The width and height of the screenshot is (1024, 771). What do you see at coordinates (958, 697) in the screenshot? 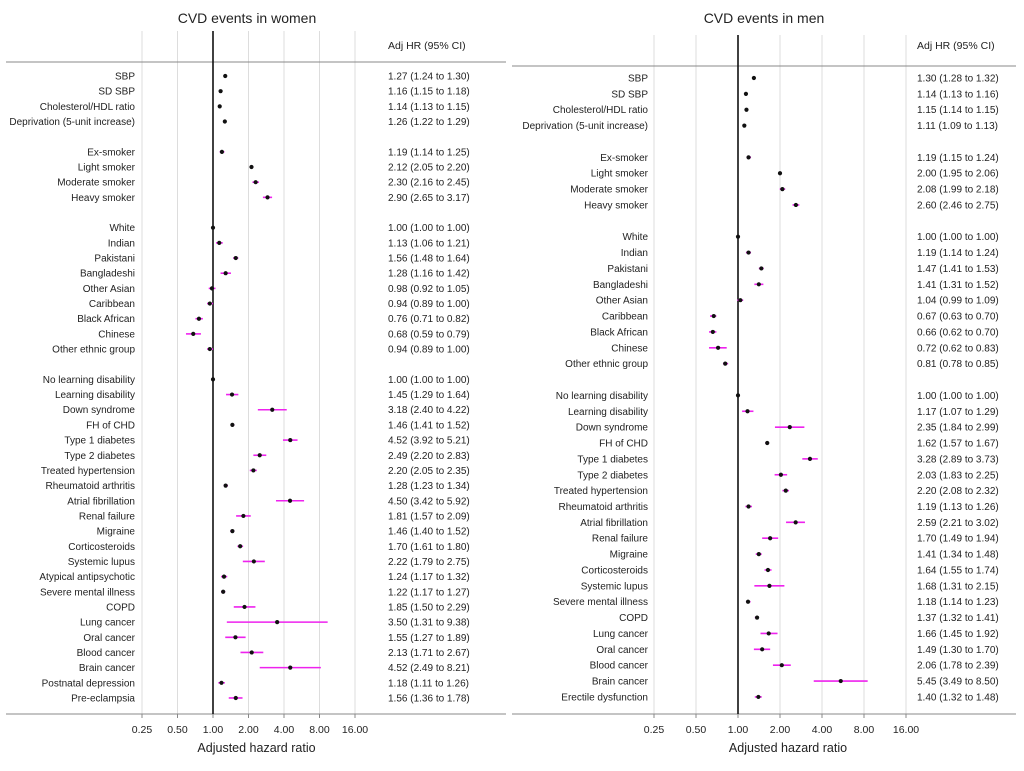
I see `row-value: 1.40 (1.32 to 1.48)` at bounding box center [958, 697].